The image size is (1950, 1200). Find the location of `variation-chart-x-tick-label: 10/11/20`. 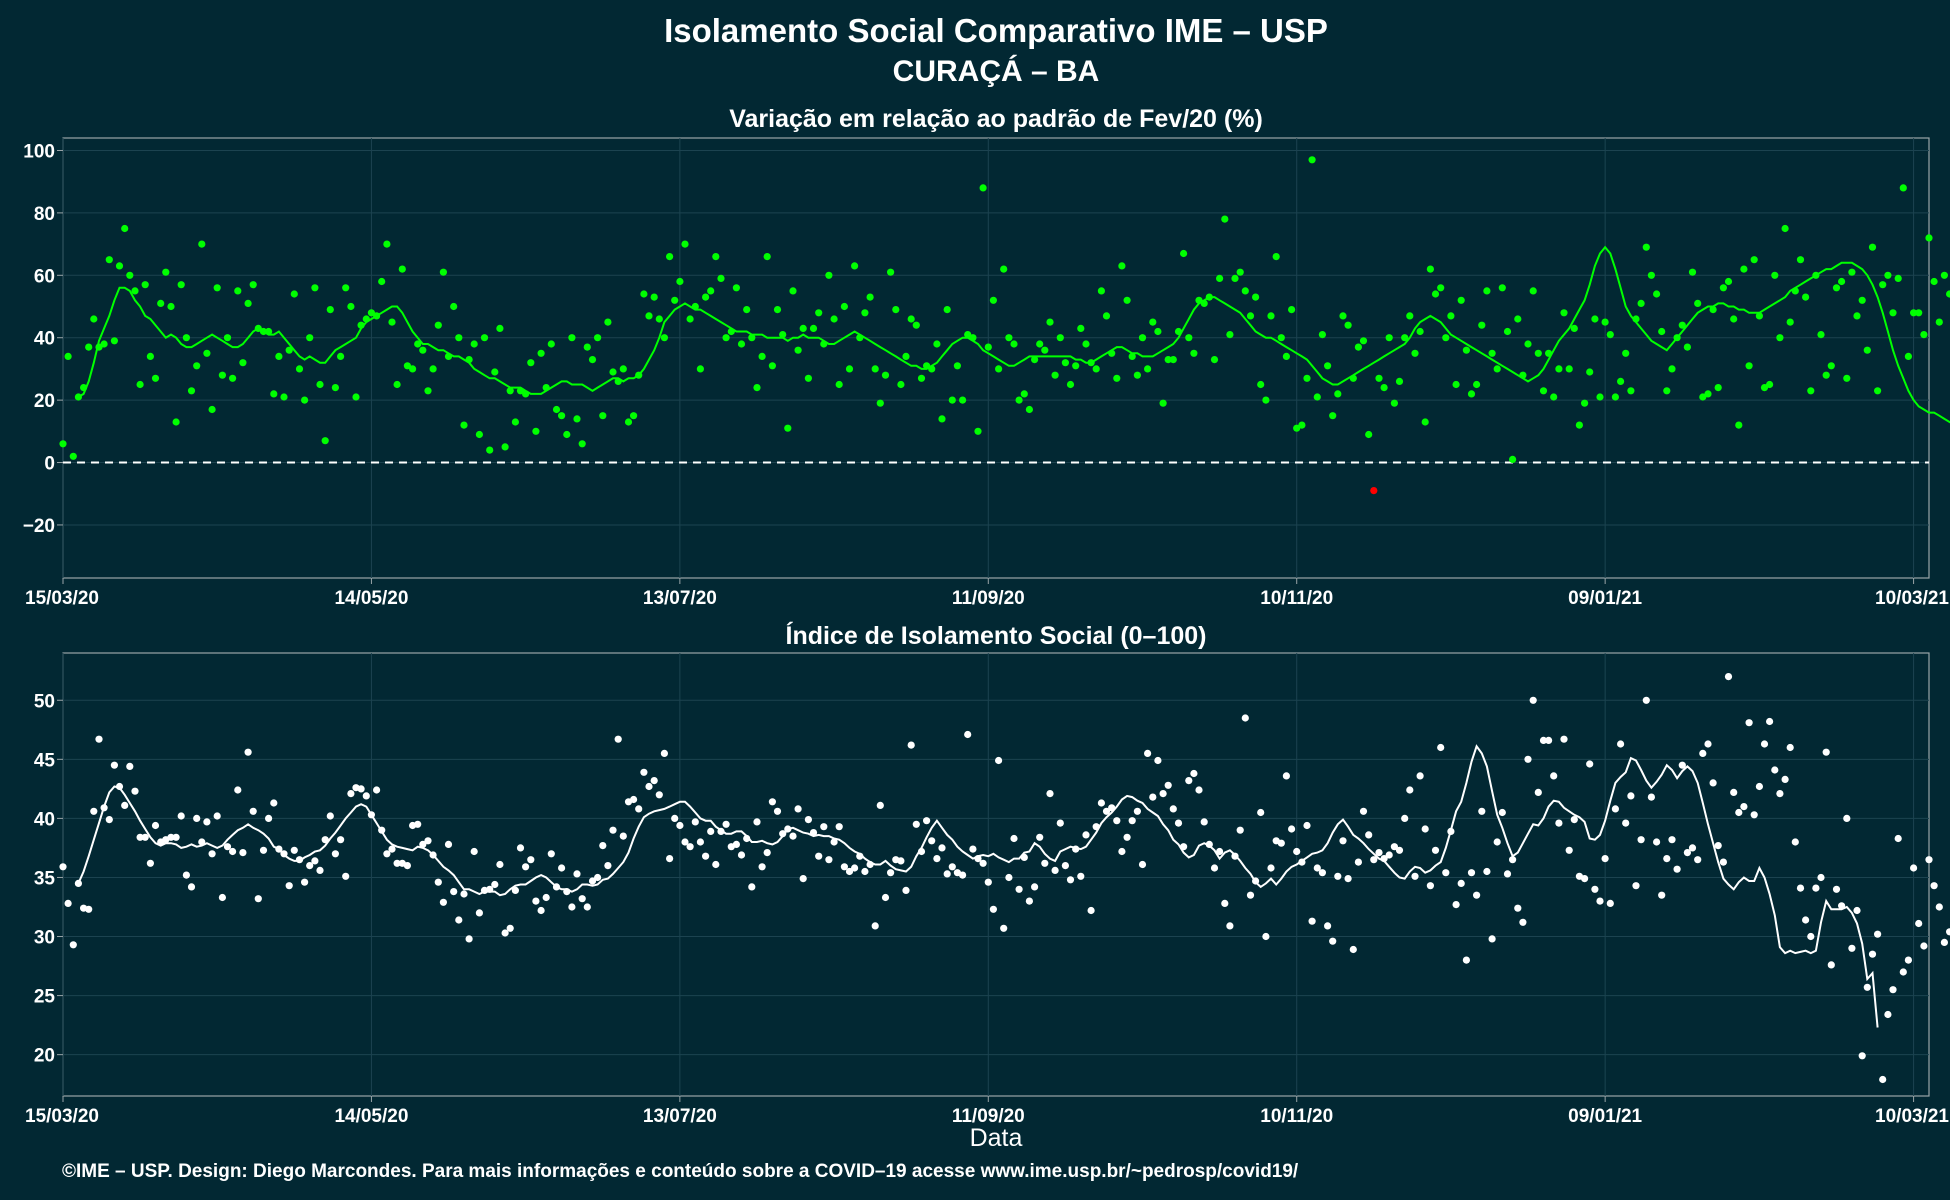

variation-chart-x-tick-label: 10/11/20 is located at coordinates (1296, 598).